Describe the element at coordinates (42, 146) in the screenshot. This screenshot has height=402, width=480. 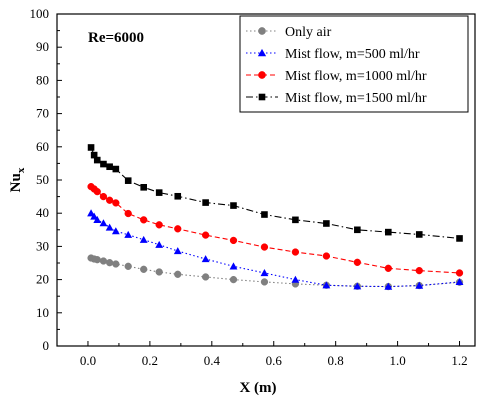
I see `y-tick-label: 60` at that location.